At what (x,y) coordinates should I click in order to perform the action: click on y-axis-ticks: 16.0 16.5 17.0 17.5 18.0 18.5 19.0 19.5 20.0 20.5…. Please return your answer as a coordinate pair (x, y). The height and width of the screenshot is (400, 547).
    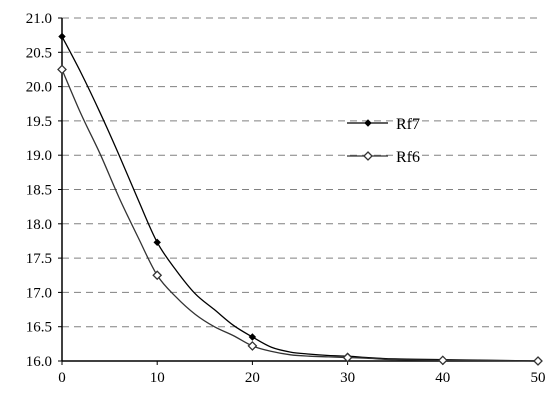
    Looking at the image, I should click on (44, 190).